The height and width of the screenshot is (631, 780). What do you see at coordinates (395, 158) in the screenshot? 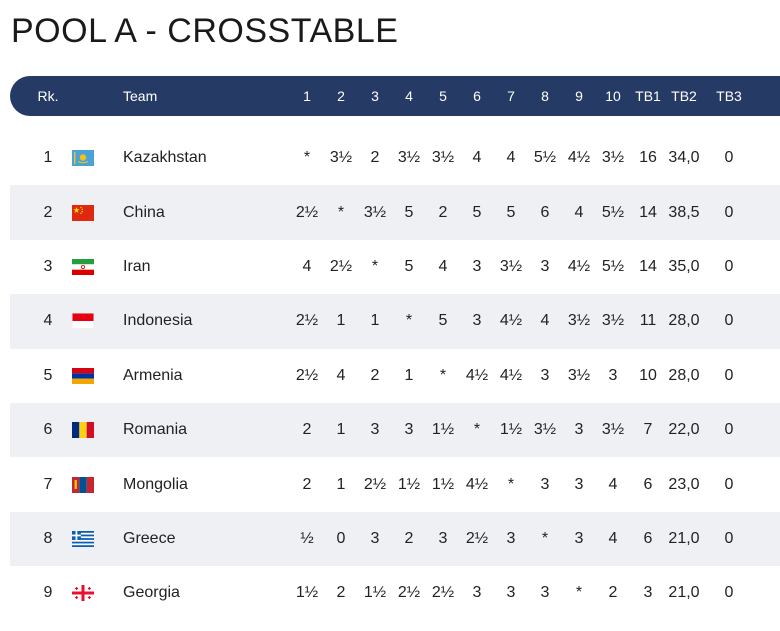
I see `table-row: 1 Kazakhstan * 3½ 2 3½ 3½ 4 4 5½ 4½ 3½ 16 34,0 0` at bounding box center [395, 158].